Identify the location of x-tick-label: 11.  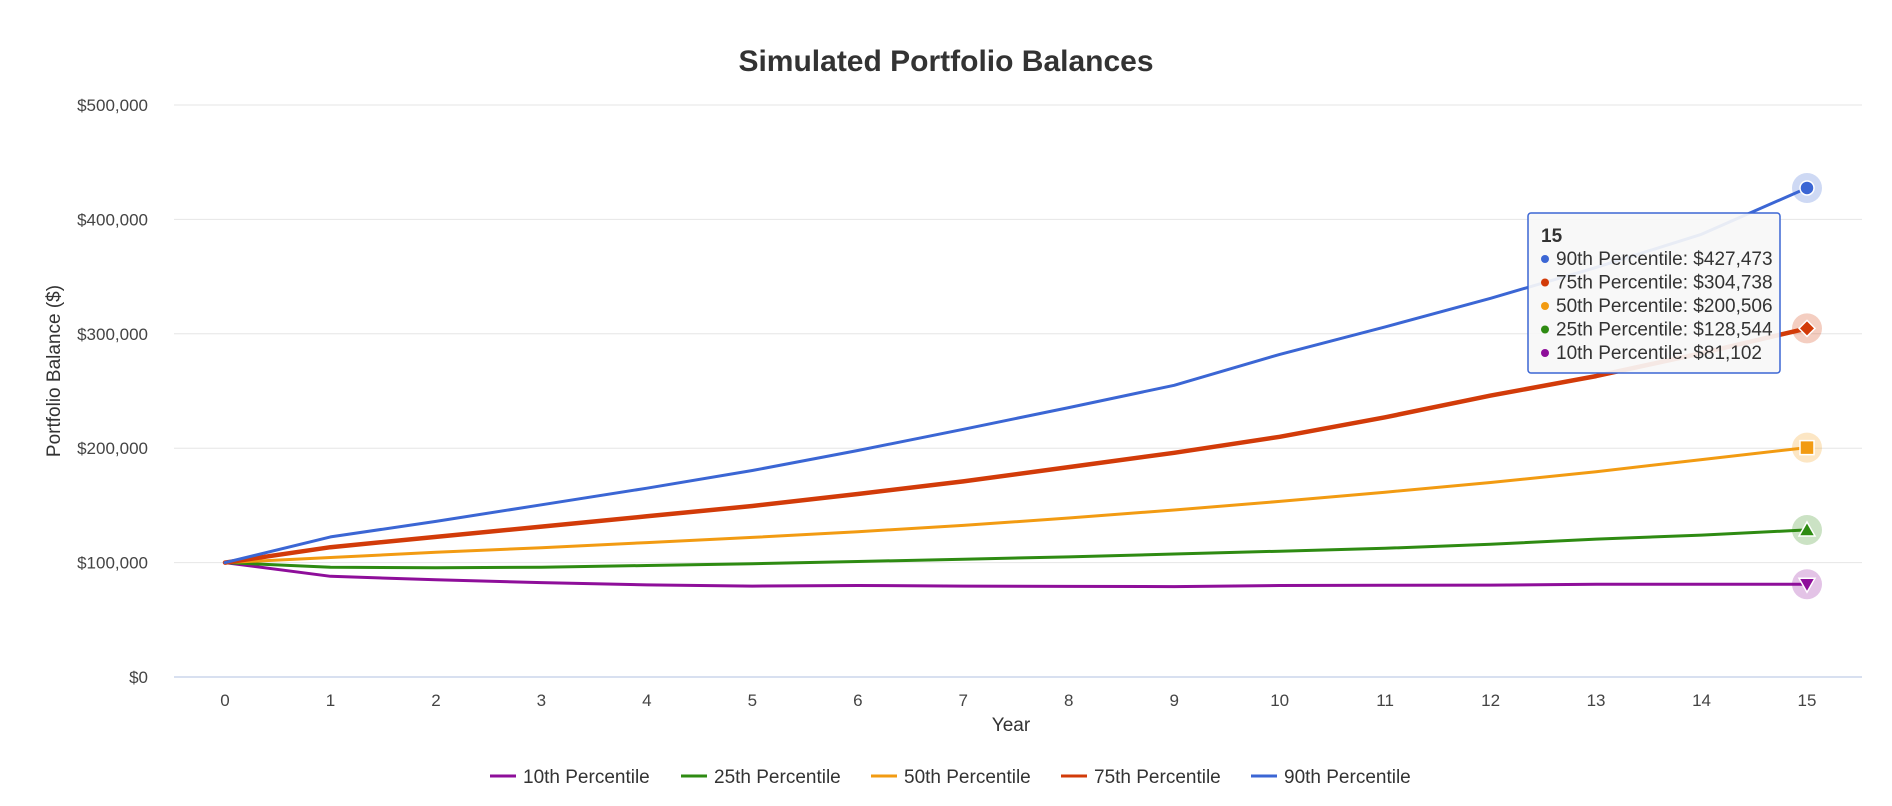
(1385, 700).